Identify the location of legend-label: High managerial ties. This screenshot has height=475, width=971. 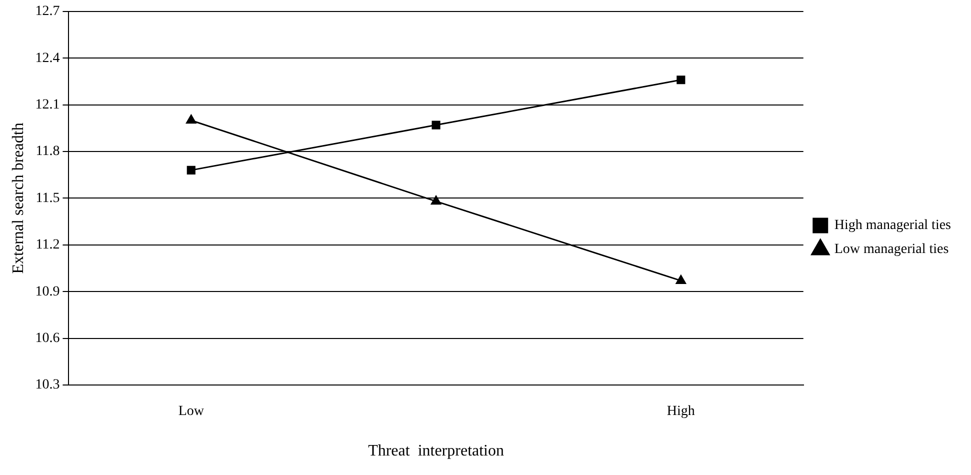
(893, 226).